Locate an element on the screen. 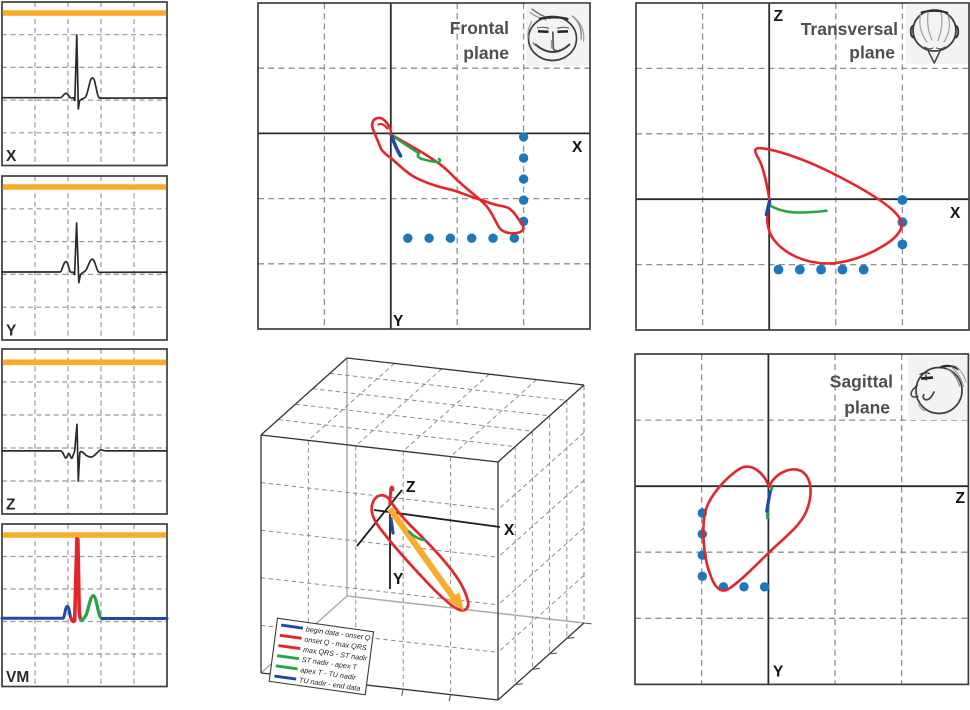 Image resolution: width=970 pixels, height=710 pixels. svg-text: VM is located at coordinates (17, 677).